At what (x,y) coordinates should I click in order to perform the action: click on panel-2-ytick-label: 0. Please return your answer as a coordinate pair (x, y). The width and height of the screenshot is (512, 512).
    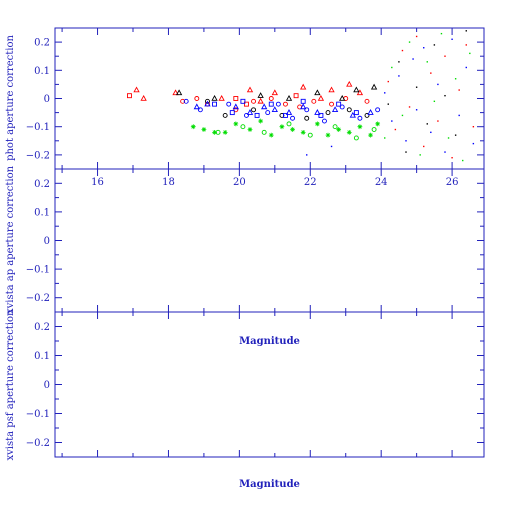
    Looking at the image, I should click on (47, 241).